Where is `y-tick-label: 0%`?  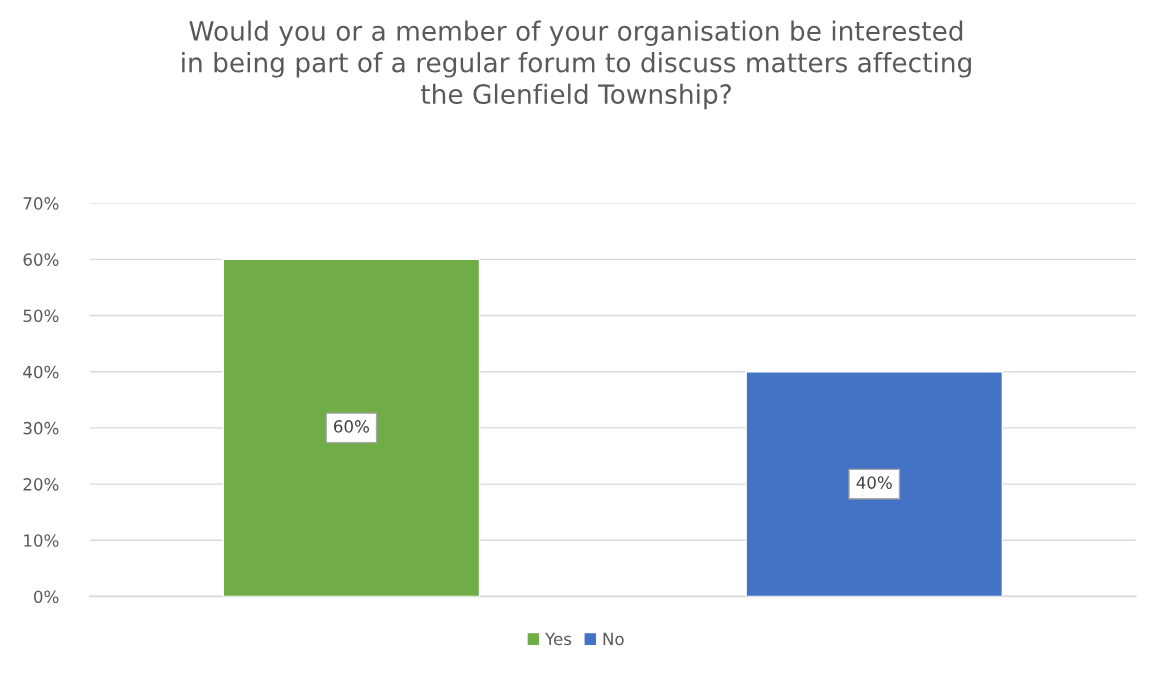
y-tick-label: 0% is located at coordinates (46, 597).